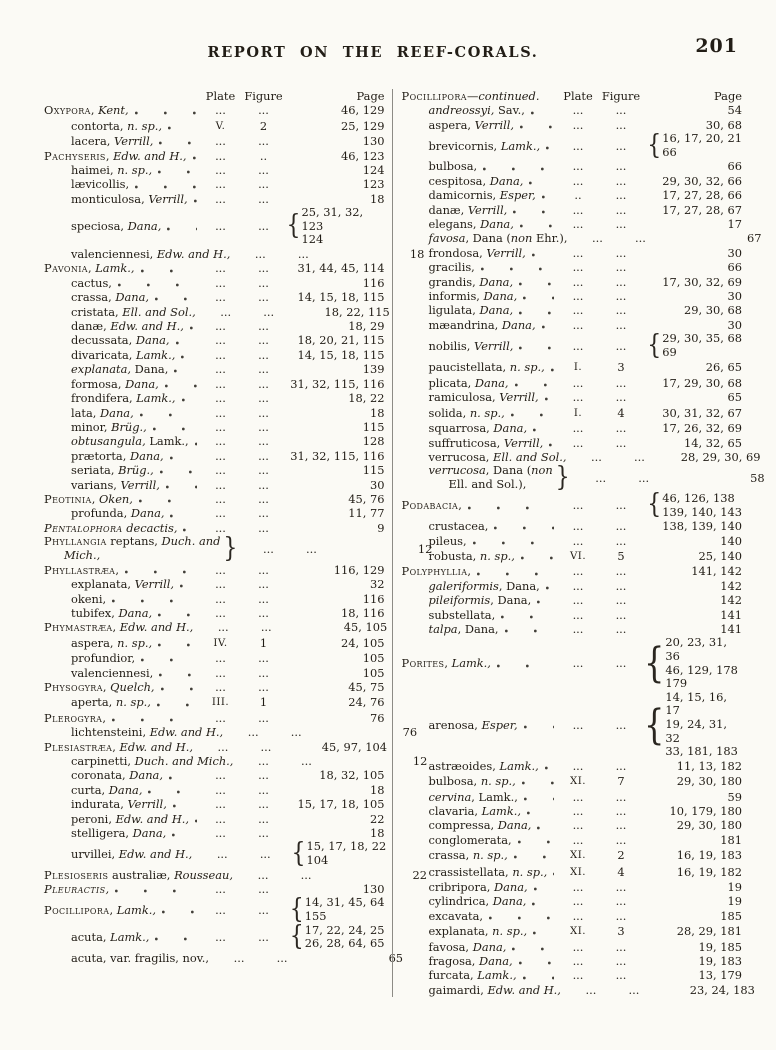 This screenshot has height=1050, width=776. I want to click on text-segment: ,, so click(448, 663).